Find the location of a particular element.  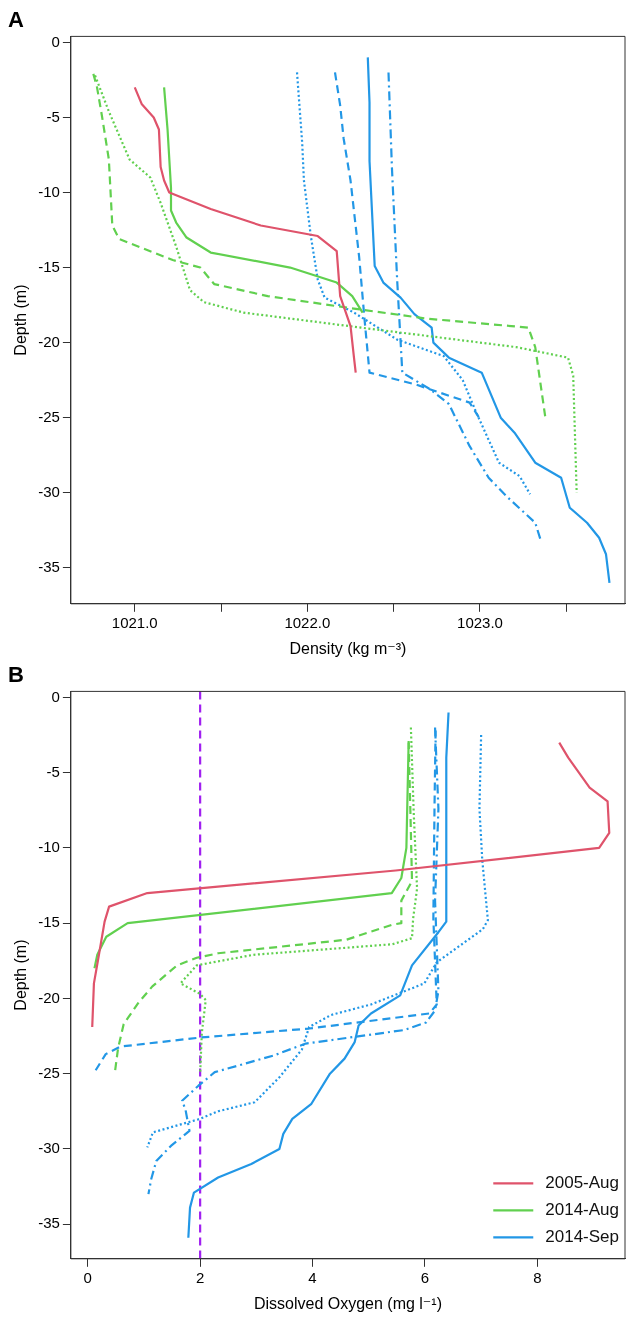

x-tick-label: 1023.0 is located at coordinates (480, 622).